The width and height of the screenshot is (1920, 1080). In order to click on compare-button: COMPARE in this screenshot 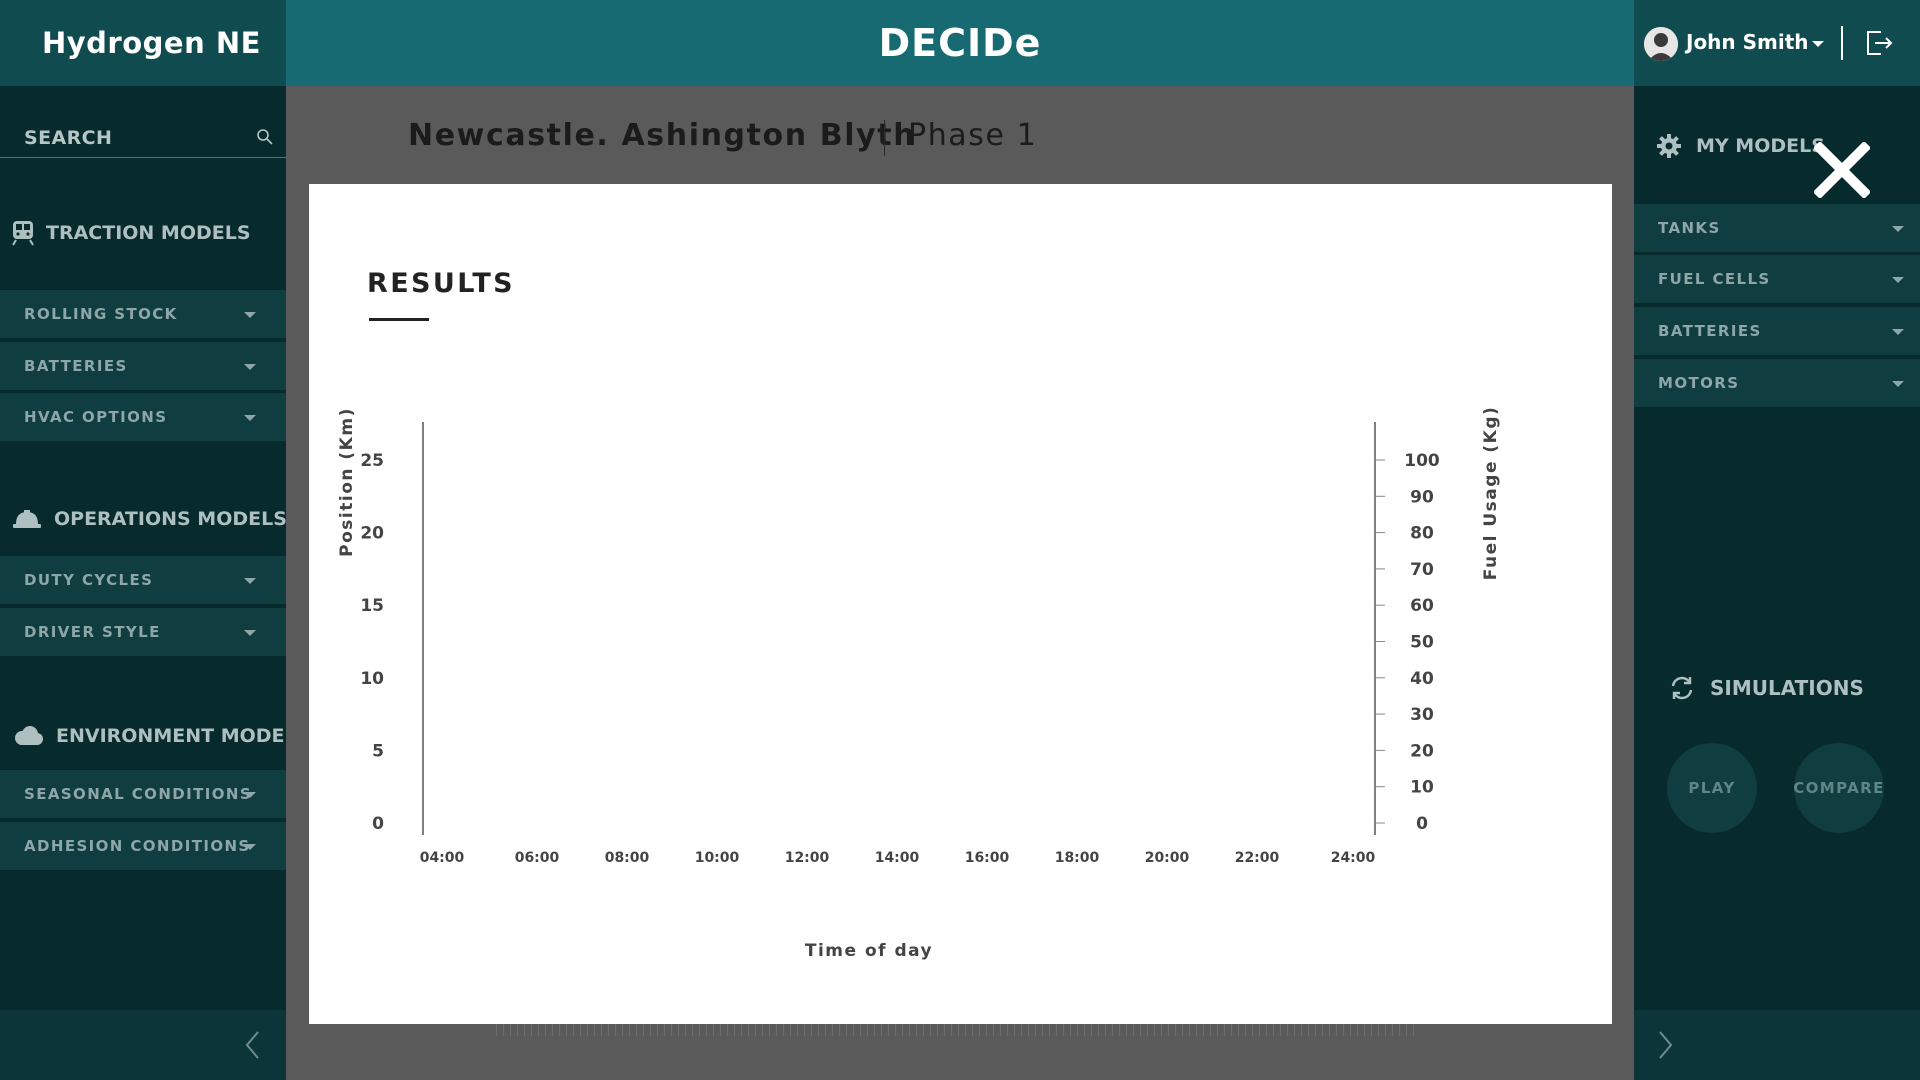, I will do `click(1838, 788)`.